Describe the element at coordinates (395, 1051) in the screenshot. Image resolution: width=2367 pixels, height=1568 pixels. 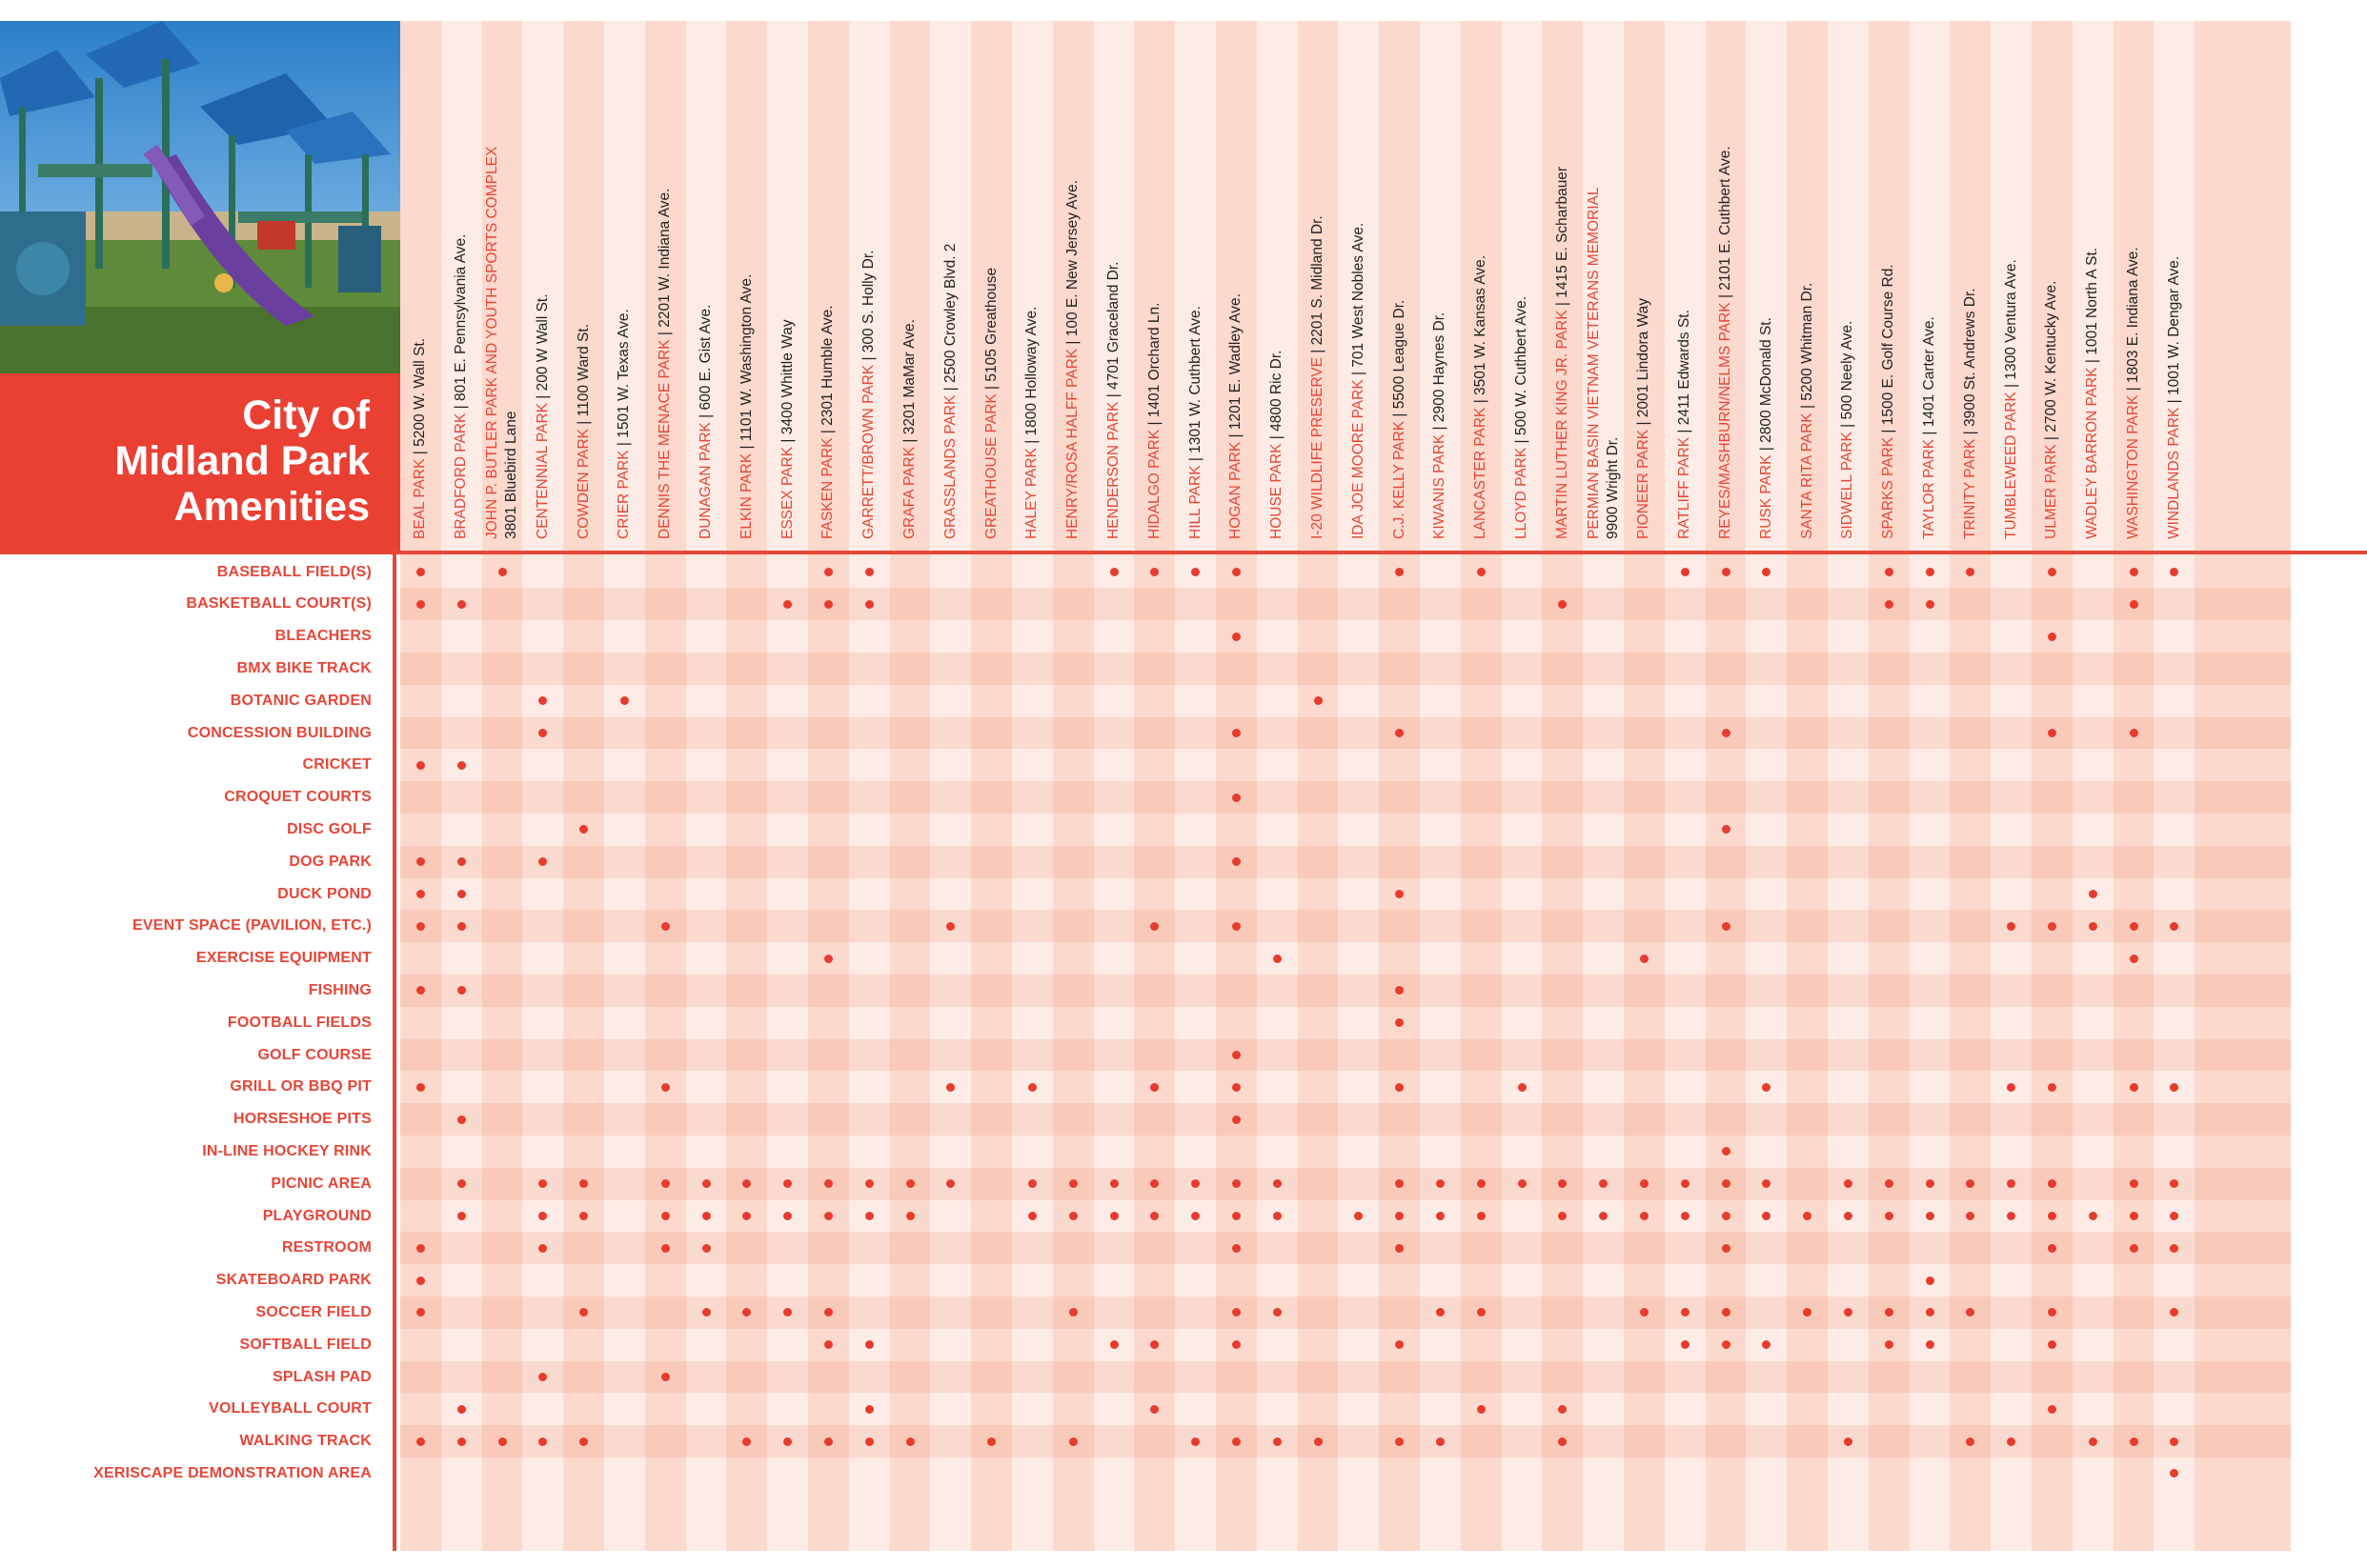
I see `label-divider` at that location.